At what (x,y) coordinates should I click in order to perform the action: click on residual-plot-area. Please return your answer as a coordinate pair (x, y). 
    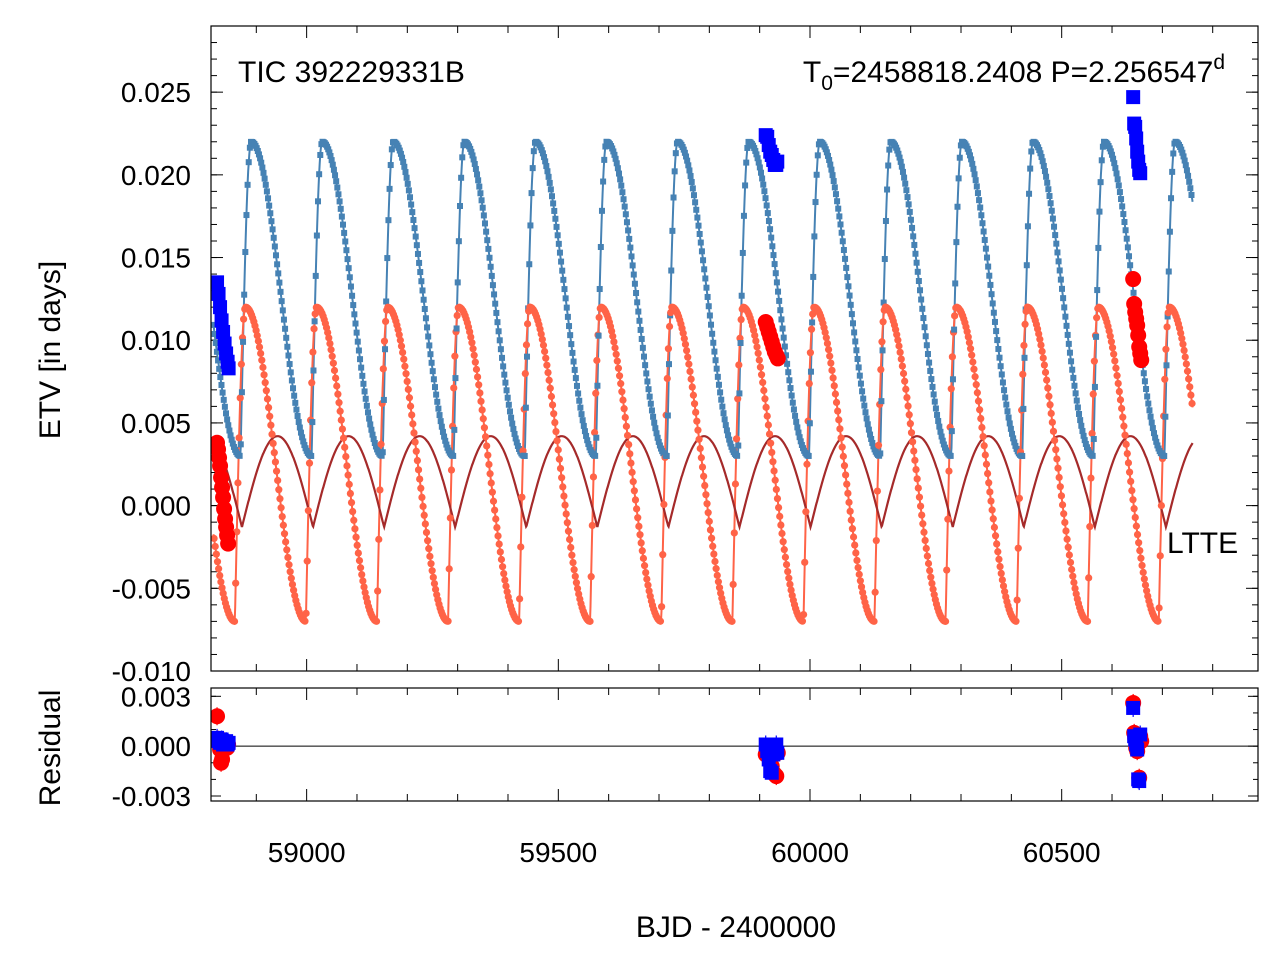
    Looking at the image, I should click on (734, 742).